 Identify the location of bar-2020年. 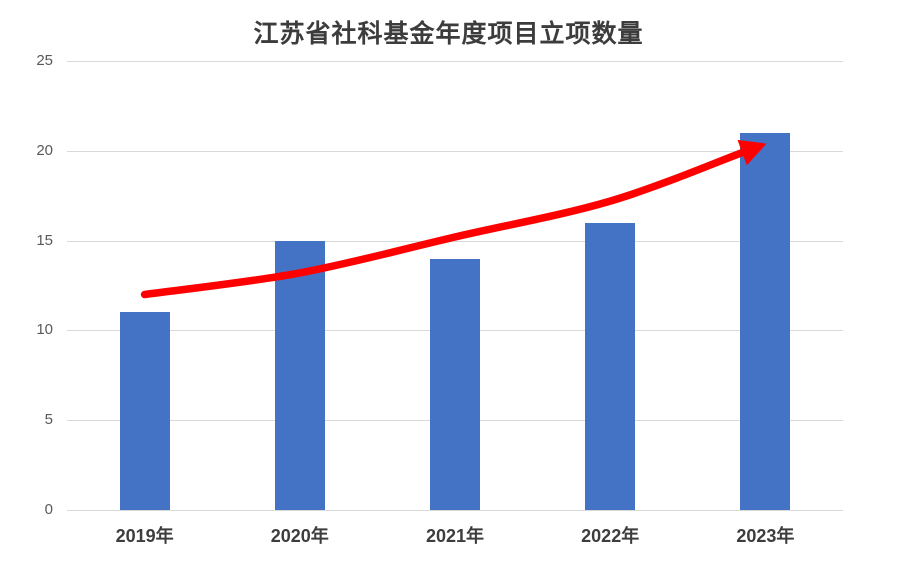
(299, 375).